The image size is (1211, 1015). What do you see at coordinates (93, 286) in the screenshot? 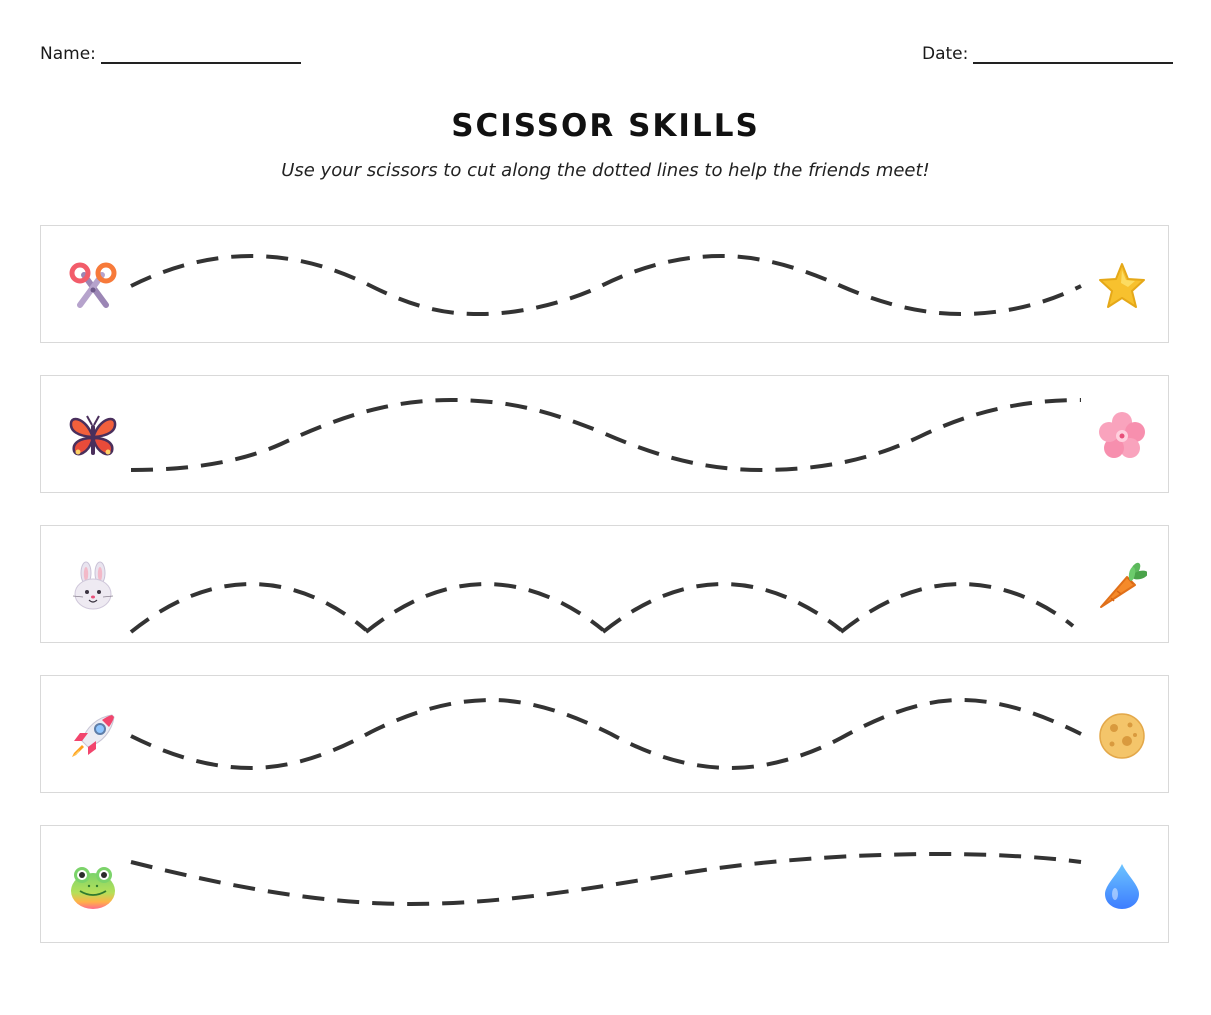
I see `scissors-icon` at bounding box center [93, 286].